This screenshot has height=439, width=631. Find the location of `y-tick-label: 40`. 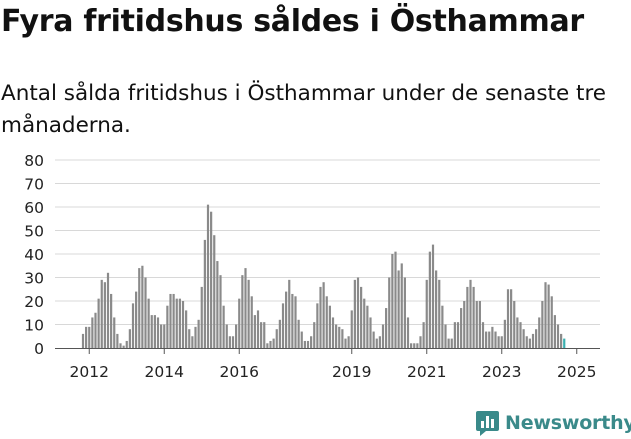

y-tick-label: 40 is located at coordinates (34, 255).